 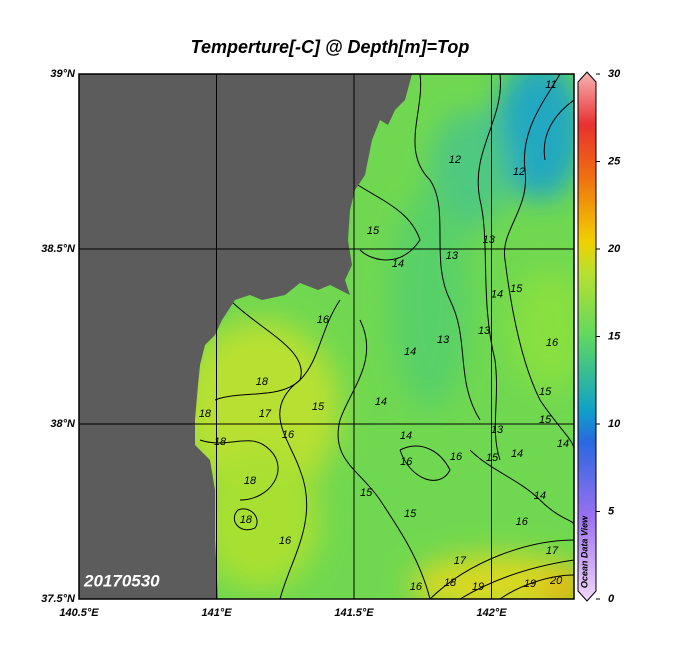 I want to click on x-tick-label: 141.5°E, so click(x=354, y=613).